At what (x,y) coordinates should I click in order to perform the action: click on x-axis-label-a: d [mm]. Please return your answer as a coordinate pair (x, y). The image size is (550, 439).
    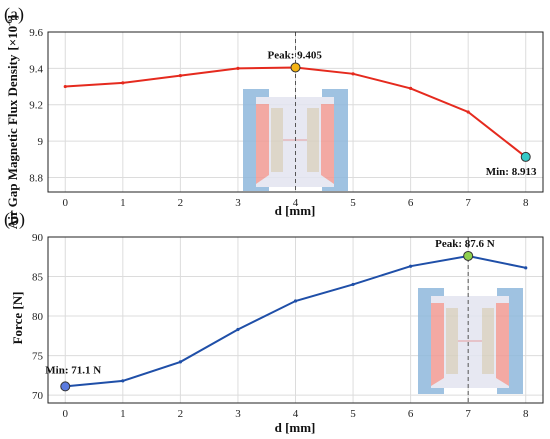
    Looking at the image, I should click on (295, 210).